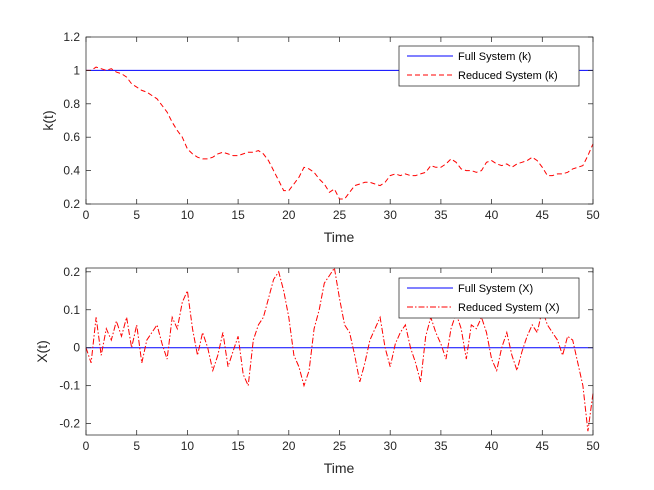 This screenshot has height=490, width=654. Describe the element at coordinates (76, 70) in the screenshot. I see `k-y-tick-label: 1` at that location.